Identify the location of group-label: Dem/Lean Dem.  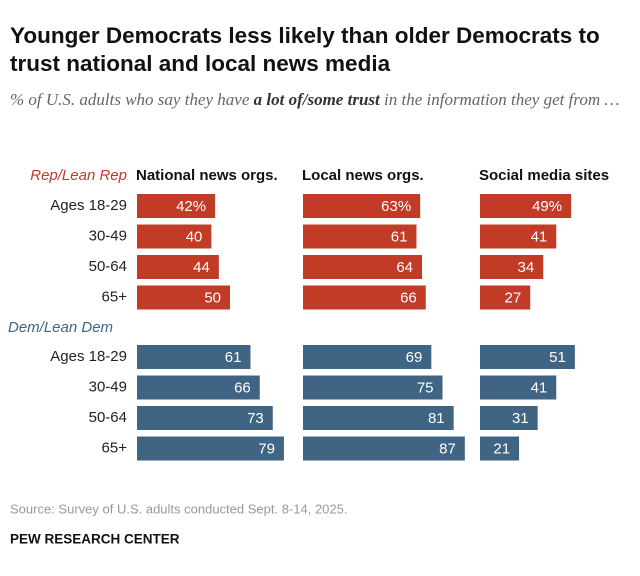
(60, 327).